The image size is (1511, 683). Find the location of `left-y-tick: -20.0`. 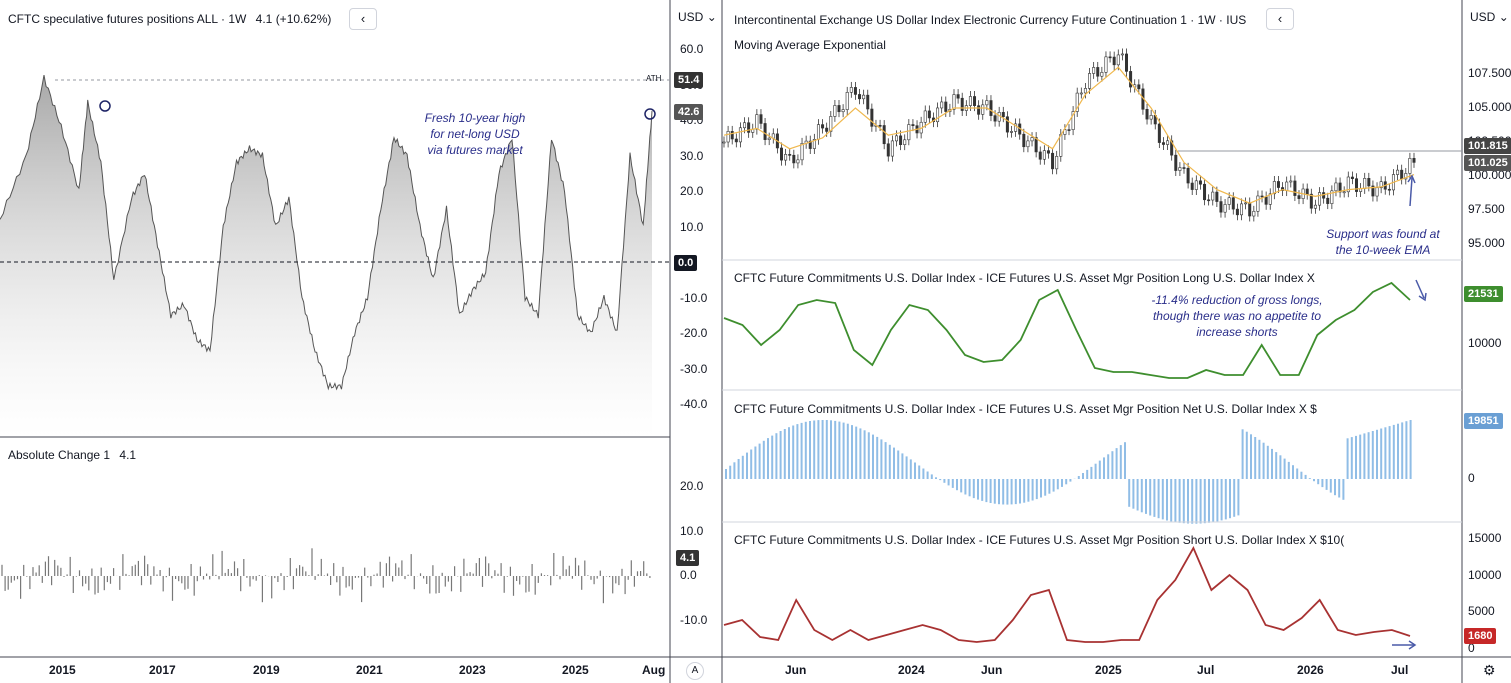

left-y-tick: -20.0 is located at coordinates (694, 333).